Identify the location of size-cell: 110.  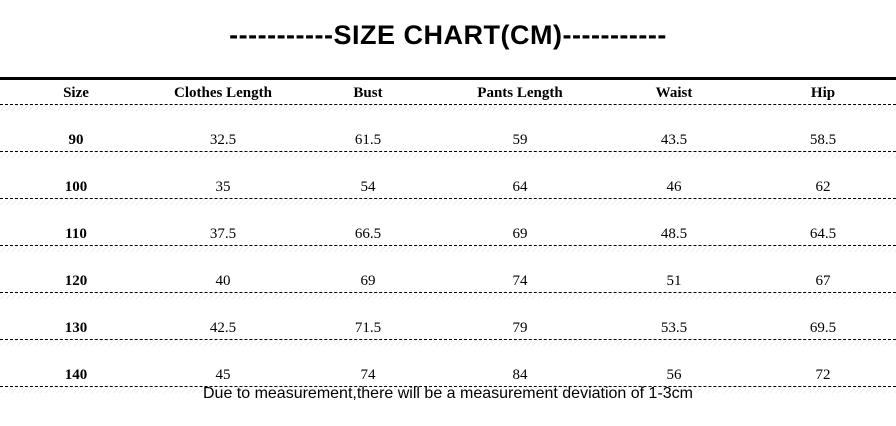
(76, 234).